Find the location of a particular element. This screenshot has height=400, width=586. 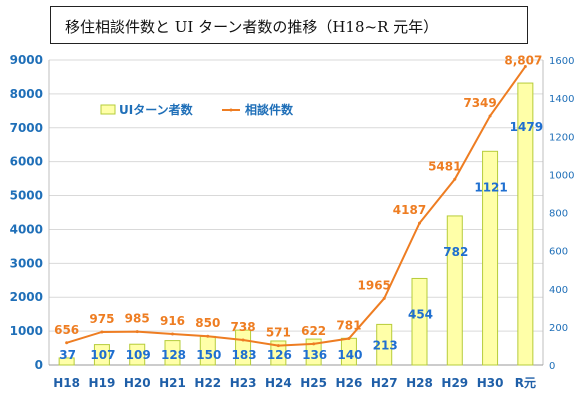

right-tick-label: 400 is located at coordinates (558, 290).